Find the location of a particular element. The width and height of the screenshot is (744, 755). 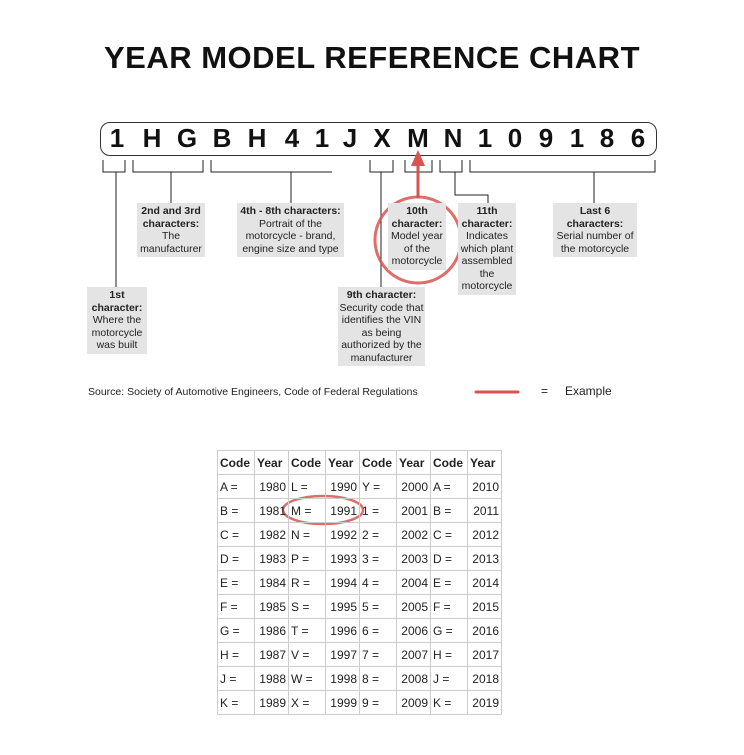

code-cell: 9 = is located at coordinates (378, 702).